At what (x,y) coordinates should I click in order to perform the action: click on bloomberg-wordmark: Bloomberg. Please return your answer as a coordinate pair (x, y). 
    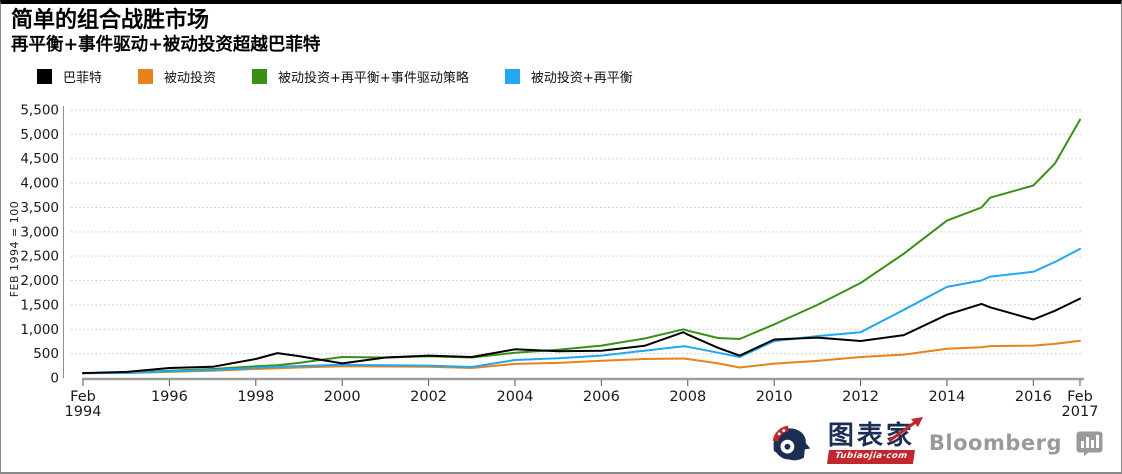
    Looking at the image, I should click on (995, 443).